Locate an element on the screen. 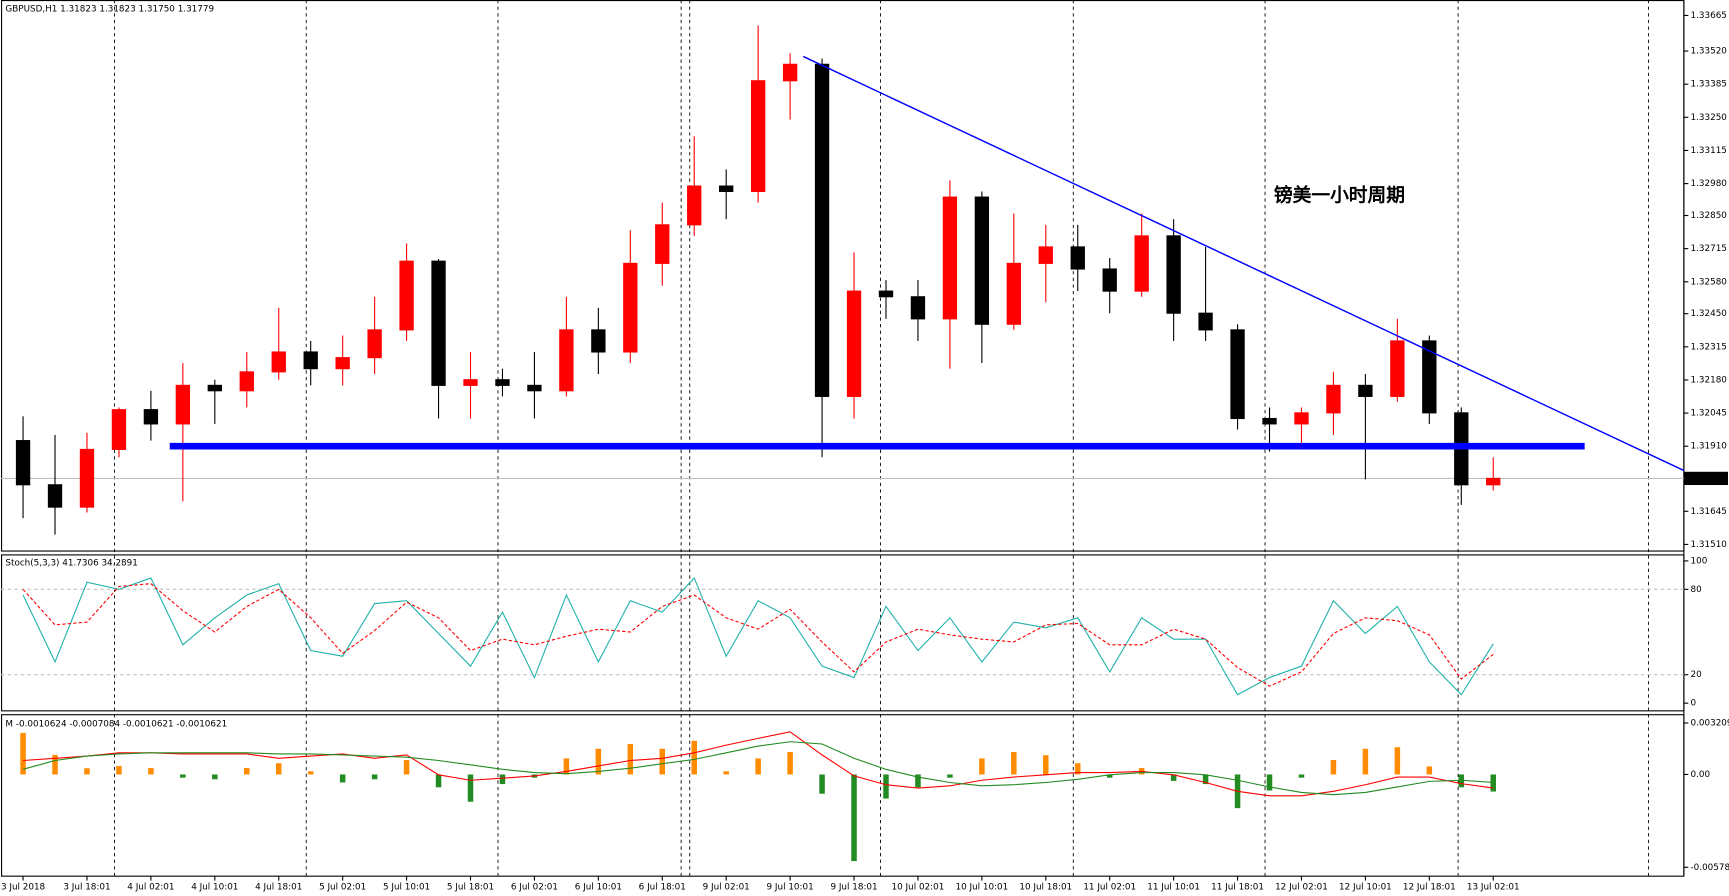 This screenshot has width=1729, height=896. x-tick-label: 11 Jul 02:01 is located at coordinates (1109, 888).